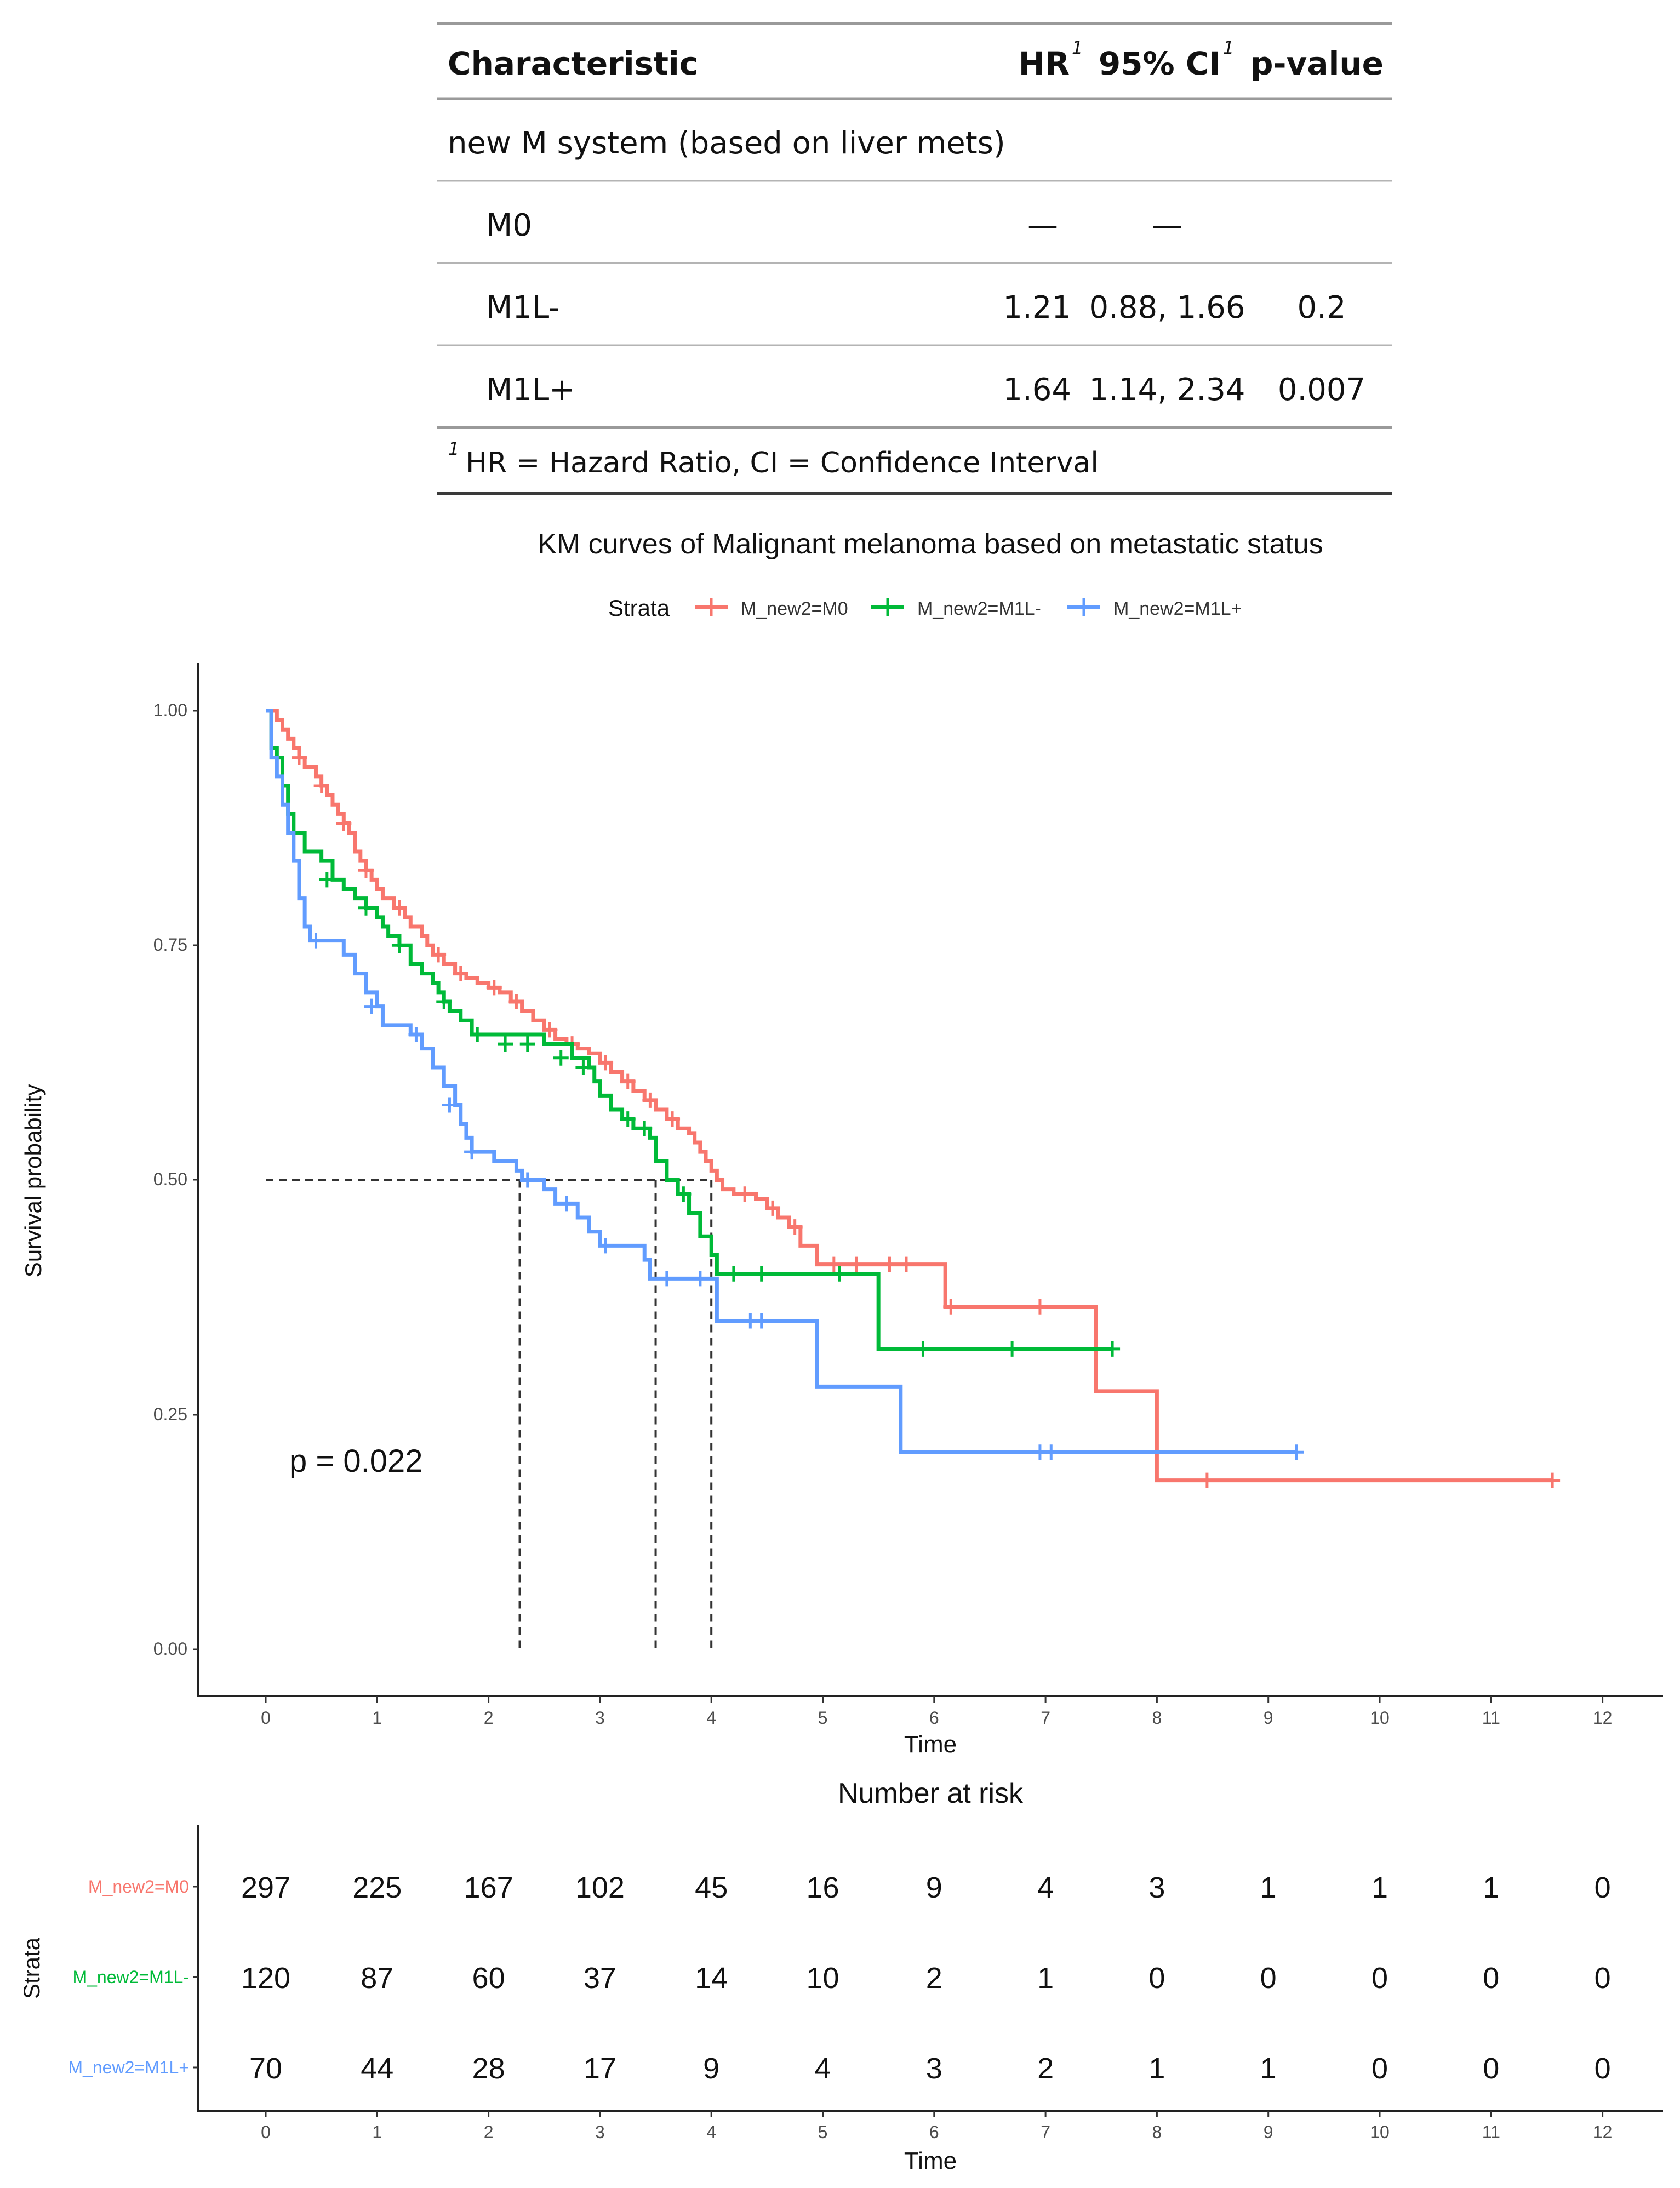 This screenshot has height=2188, width=1680. What do you see at coordinates (1042, 225) in the screenshot?
I see `row-hr: —` at bounding box center [1042, 225].